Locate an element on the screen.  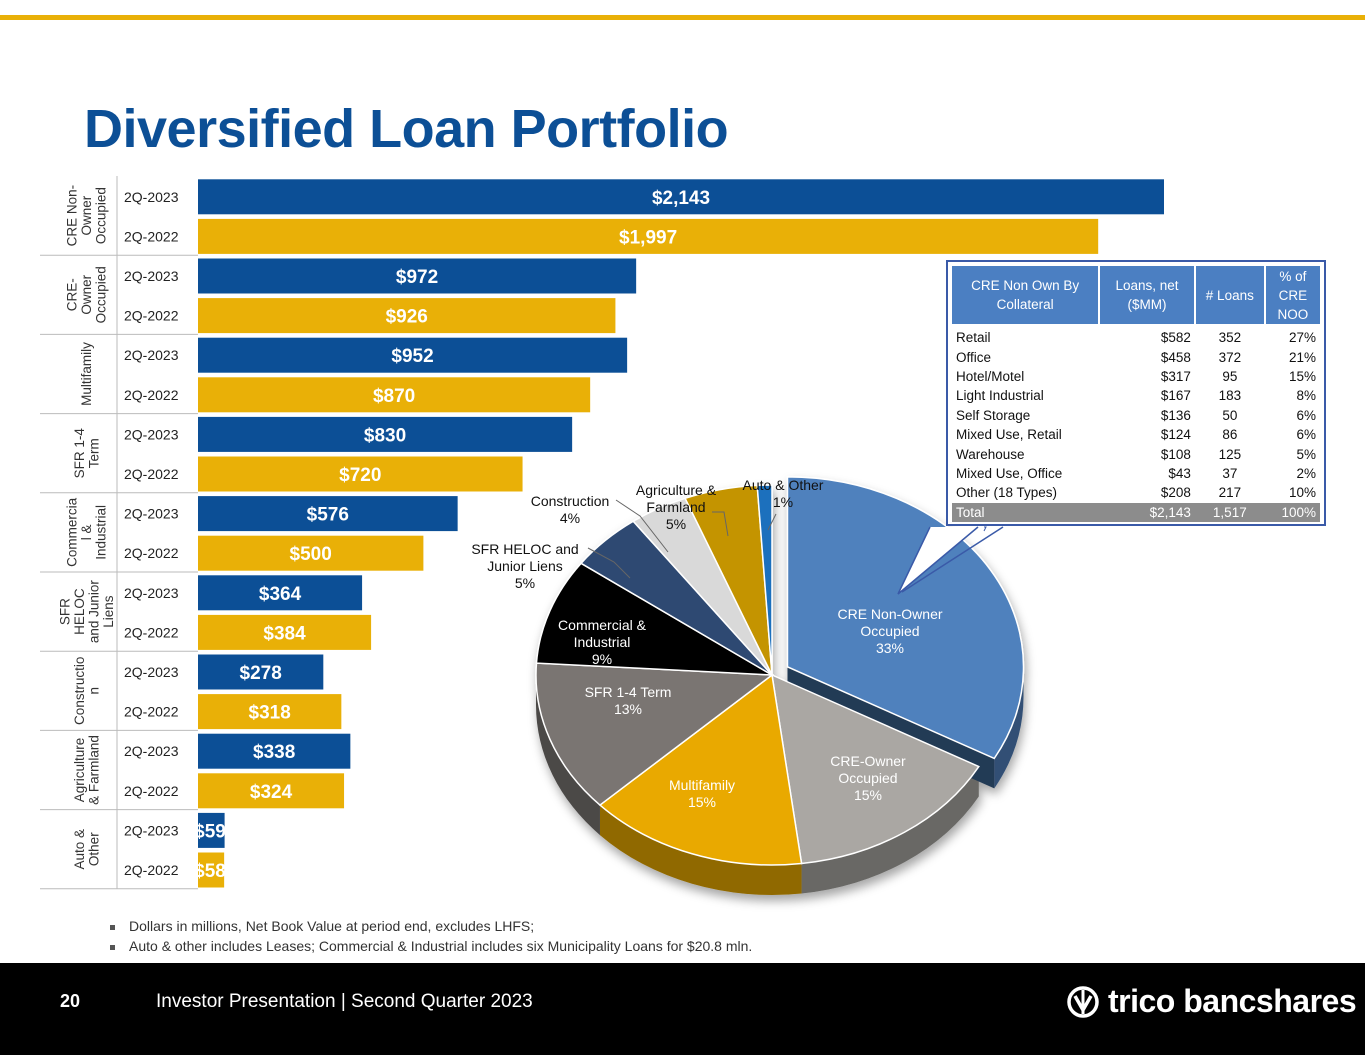
bar-category-label-line: Term is located at coordinates (93, 453).